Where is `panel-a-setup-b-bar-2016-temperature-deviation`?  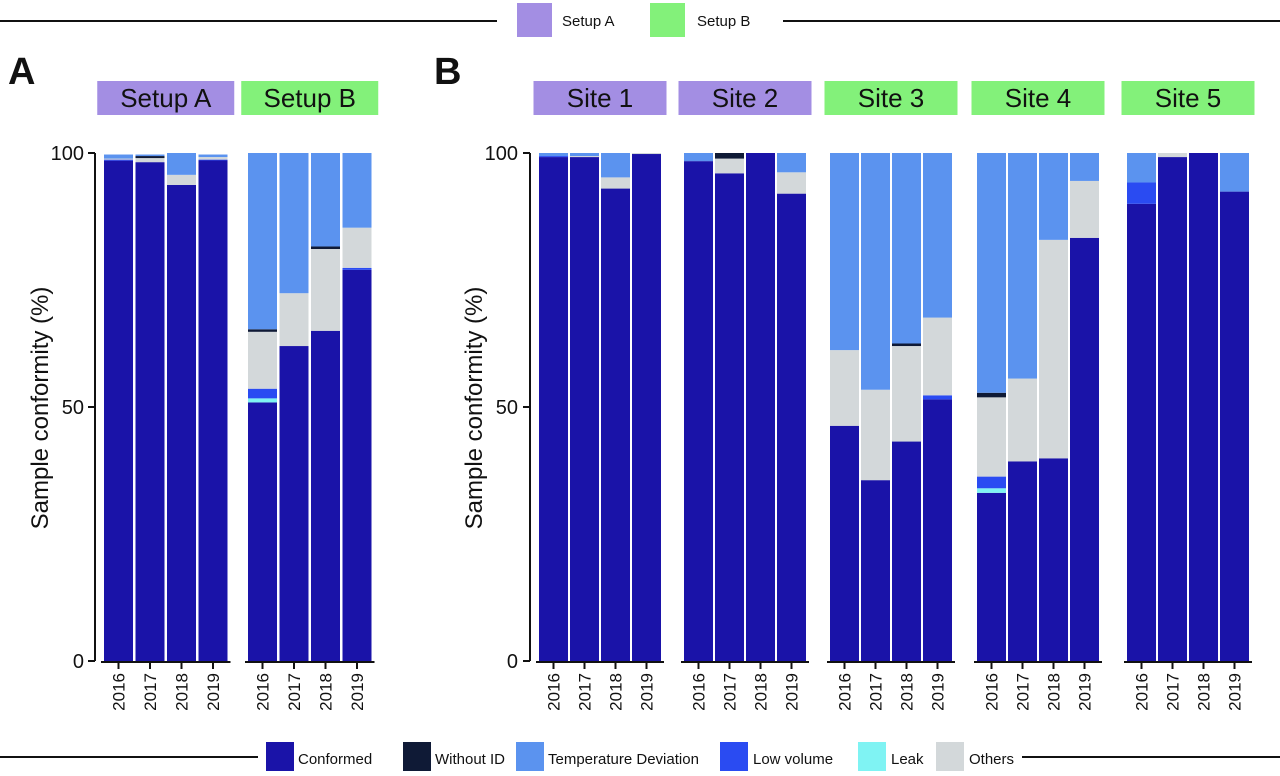 panel-a-setup-b-bar-2016-temperature-deviation is located at coordinates (262, 241).